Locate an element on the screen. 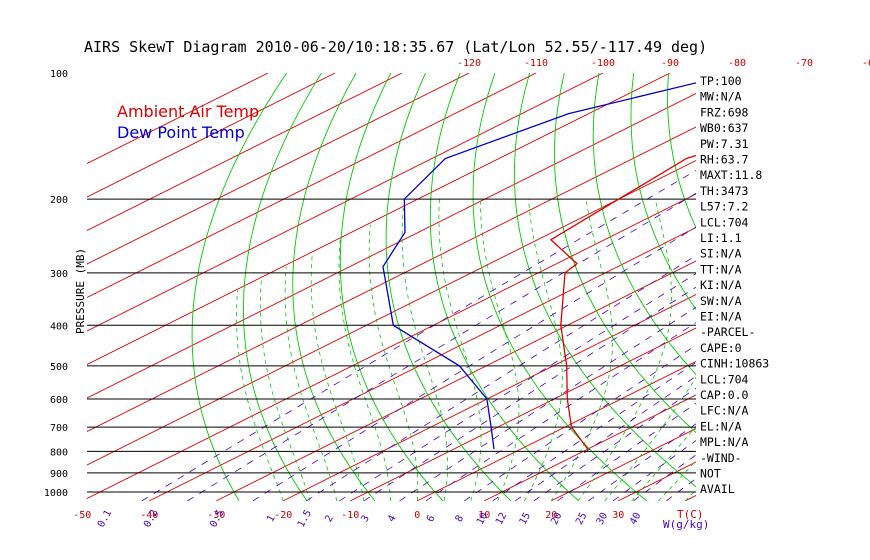 The width and height of the screenshot is (870, 560). stability-index-item: CAP:0.0 is located at coordinates (724, 395).